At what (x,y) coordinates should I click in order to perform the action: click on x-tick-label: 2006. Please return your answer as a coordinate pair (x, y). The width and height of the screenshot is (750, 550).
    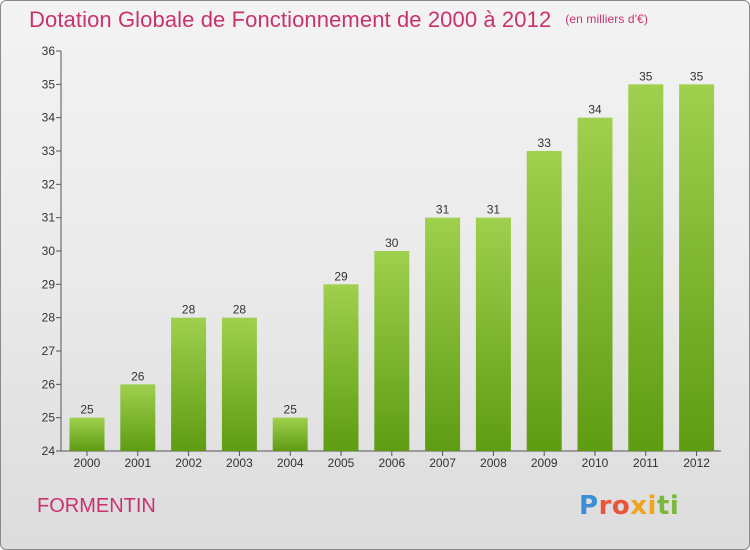
    Looking at the image, I should click on (391, 463).